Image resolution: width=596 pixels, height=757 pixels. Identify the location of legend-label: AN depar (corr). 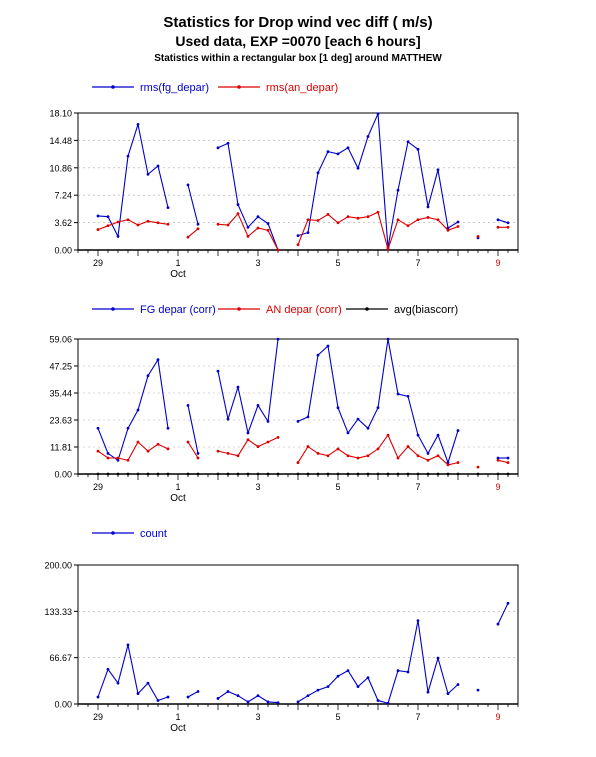
(304, 310).